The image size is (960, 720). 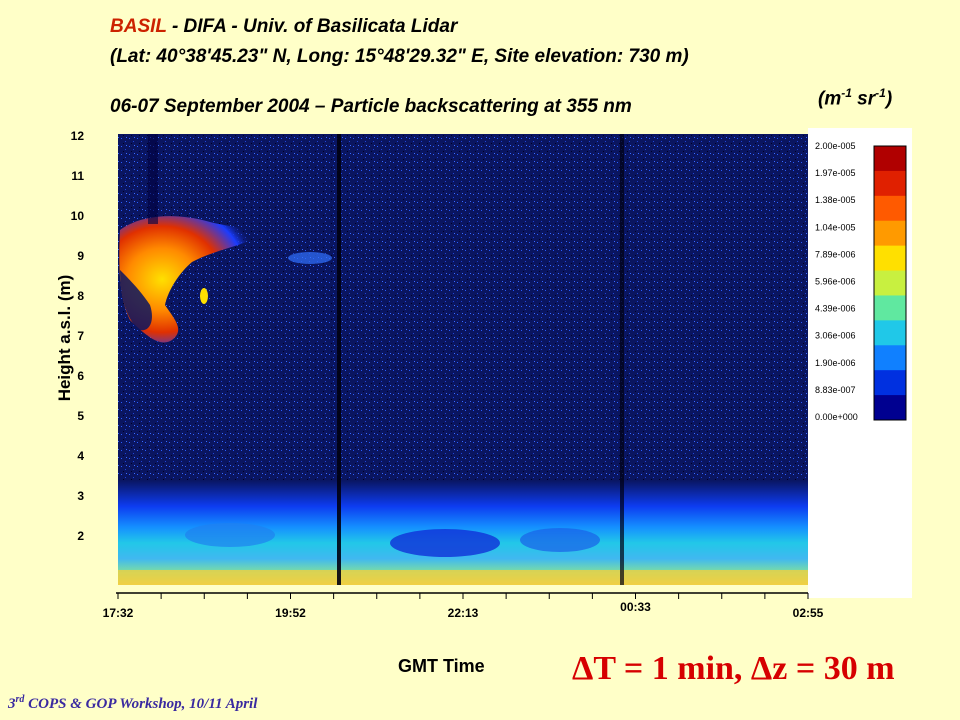 I want to click on workshop-footer: 3rd COPS & GOP Workshop, 10/11 April, so click(x=132, y=703).